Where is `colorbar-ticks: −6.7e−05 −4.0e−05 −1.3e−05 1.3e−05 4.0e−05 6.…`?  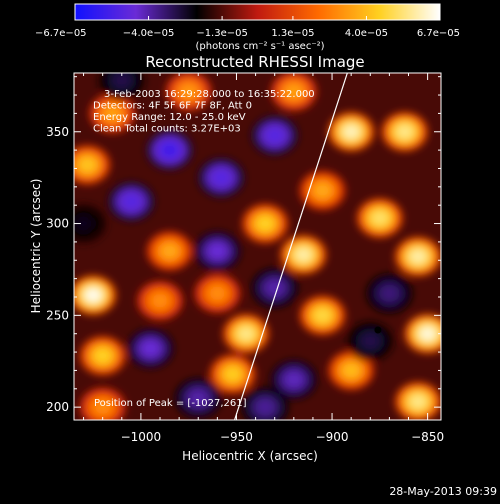
colorbar-ticks: −6.7e−05 −4.0e−05 −1.3e−05 1.3e−05 4.0e−05 6.… is located at coordinates (247, 27).